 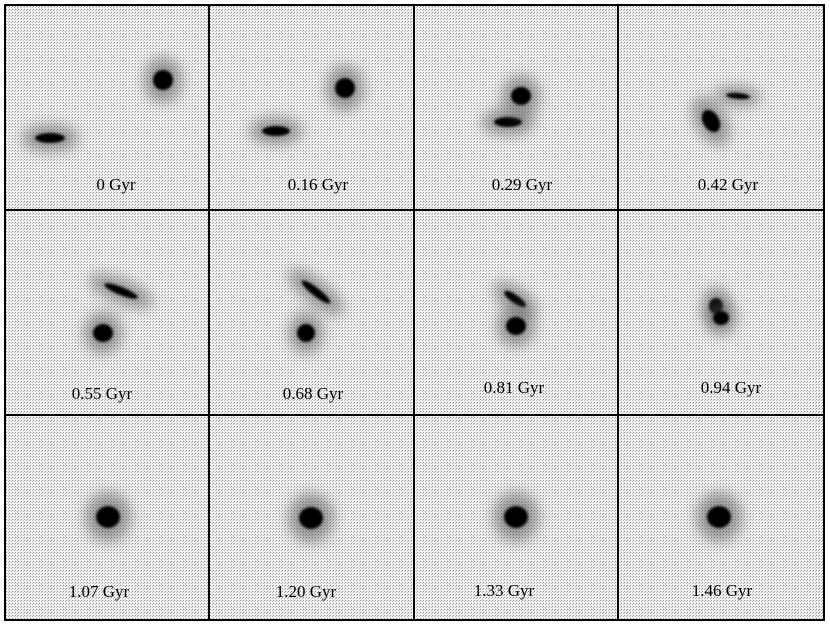 What do you see at coordinates (522, 184) in the screenshot?
I see `panel-label: 0.29 Gyr` at bounding box center [522, 184].